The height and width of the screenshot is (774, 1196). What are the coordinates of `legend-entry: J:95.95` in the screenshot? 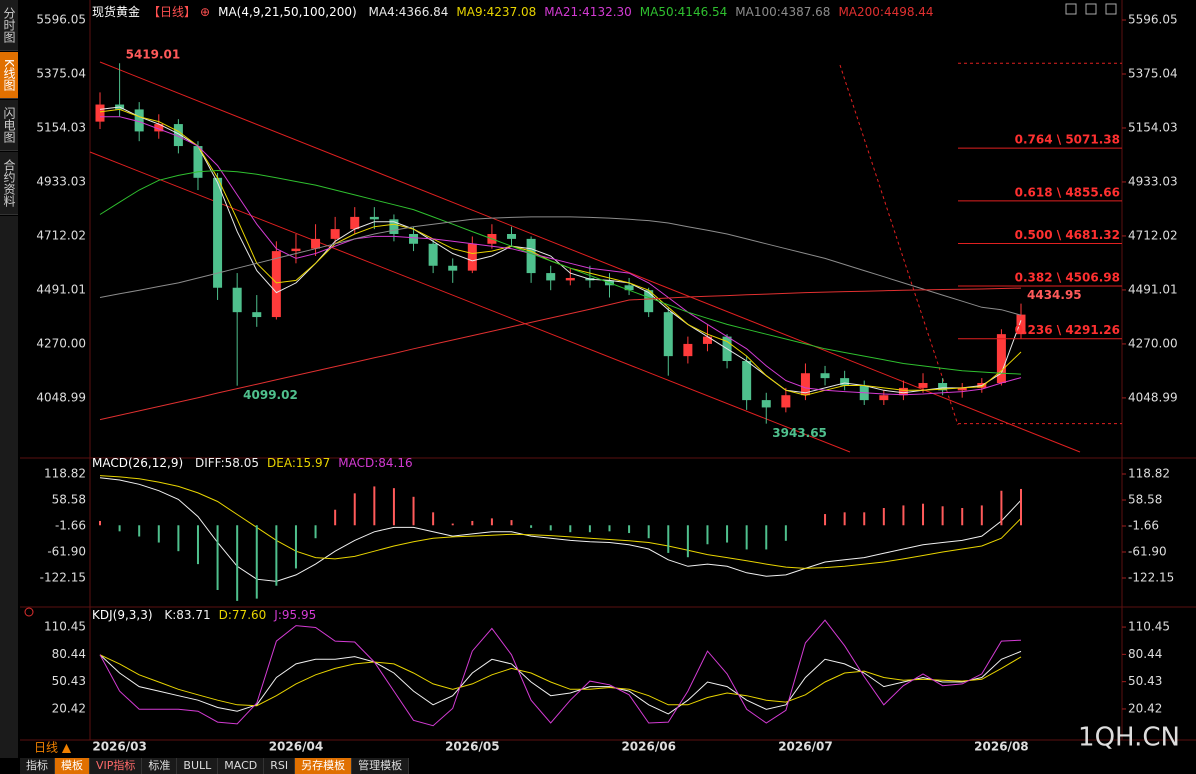 It's located at (295, 615).